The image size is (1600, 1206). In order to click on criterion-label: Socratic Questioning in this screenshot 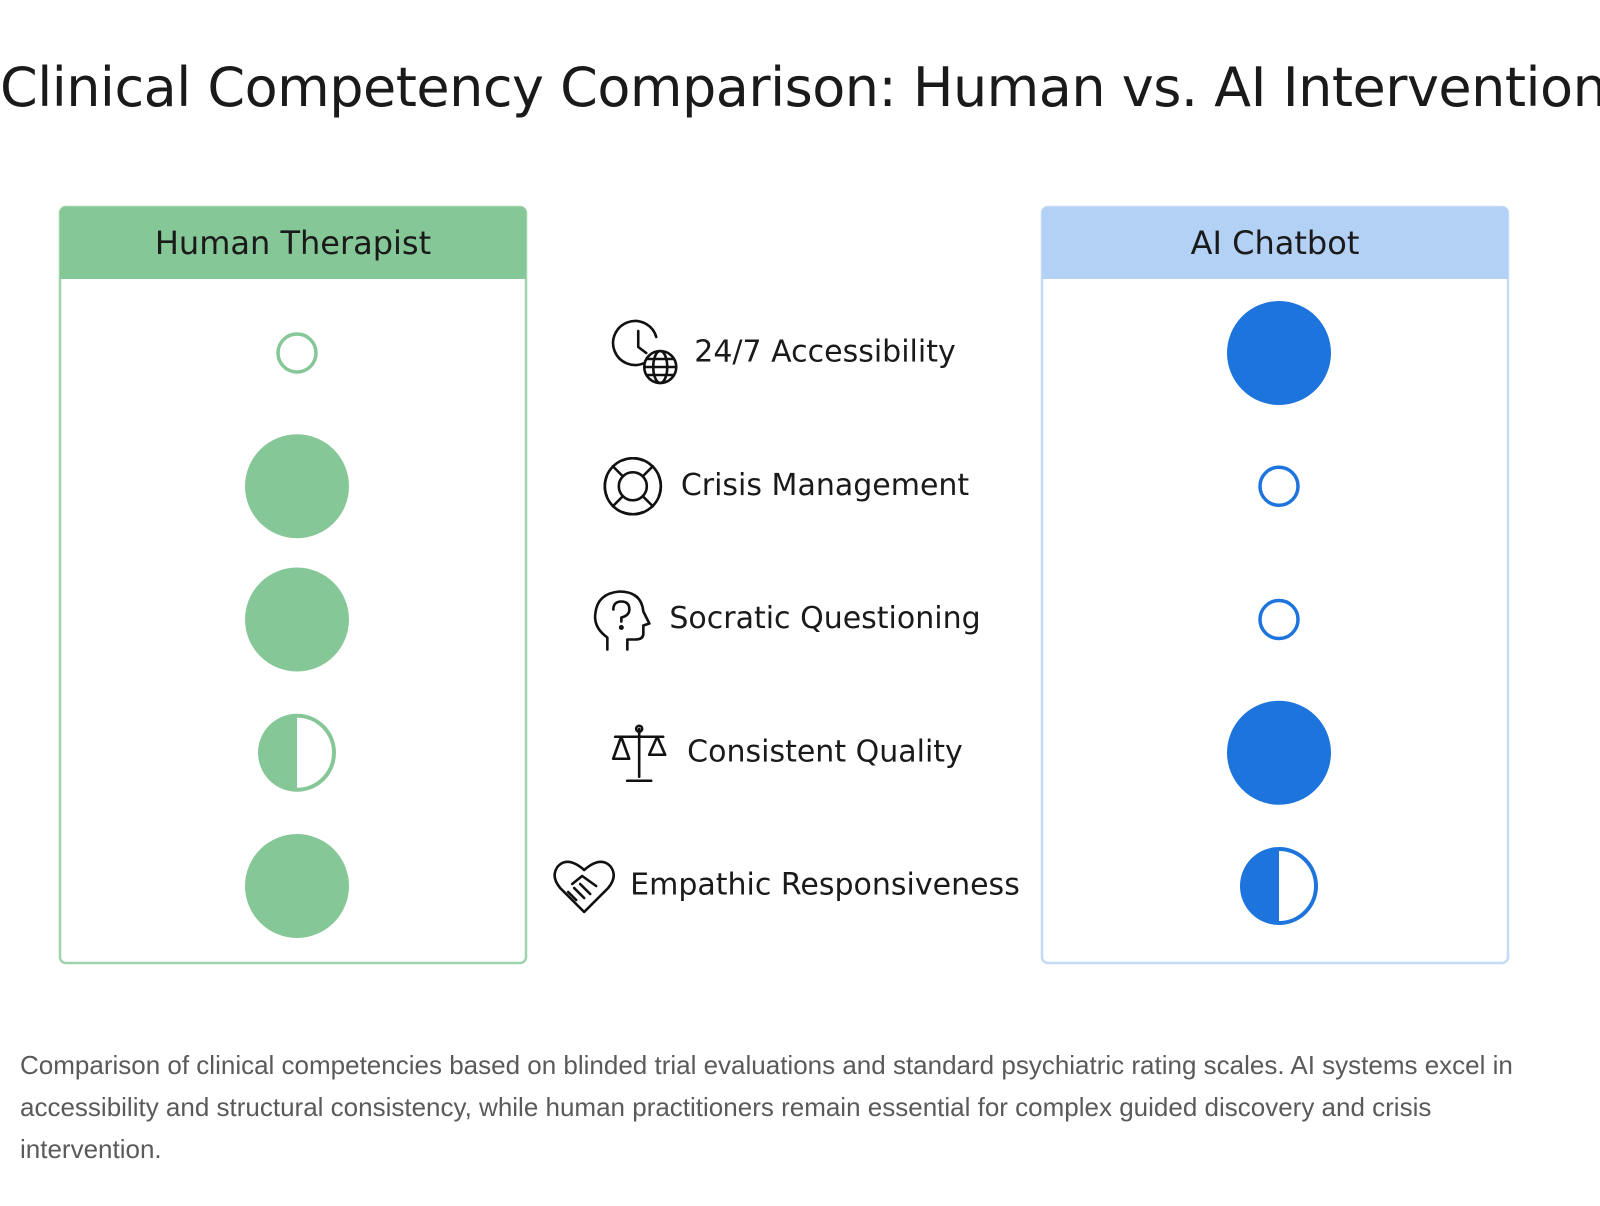, I will do `click(824, 618)`.